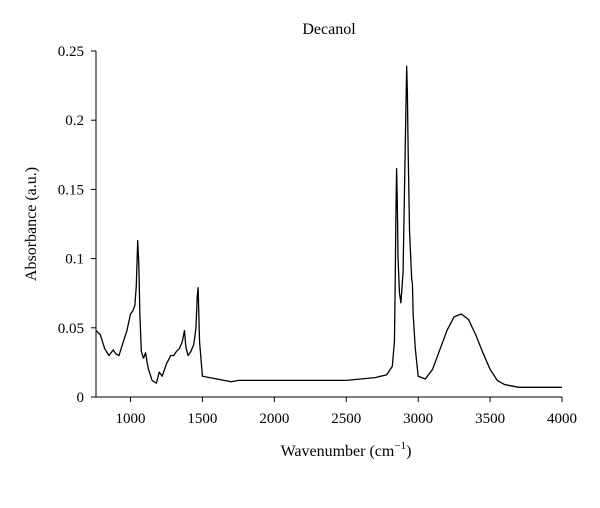 The image size is (600, 508). I want to click on x-axis-title-text: Wavenumber (cm, so click(338, 451).